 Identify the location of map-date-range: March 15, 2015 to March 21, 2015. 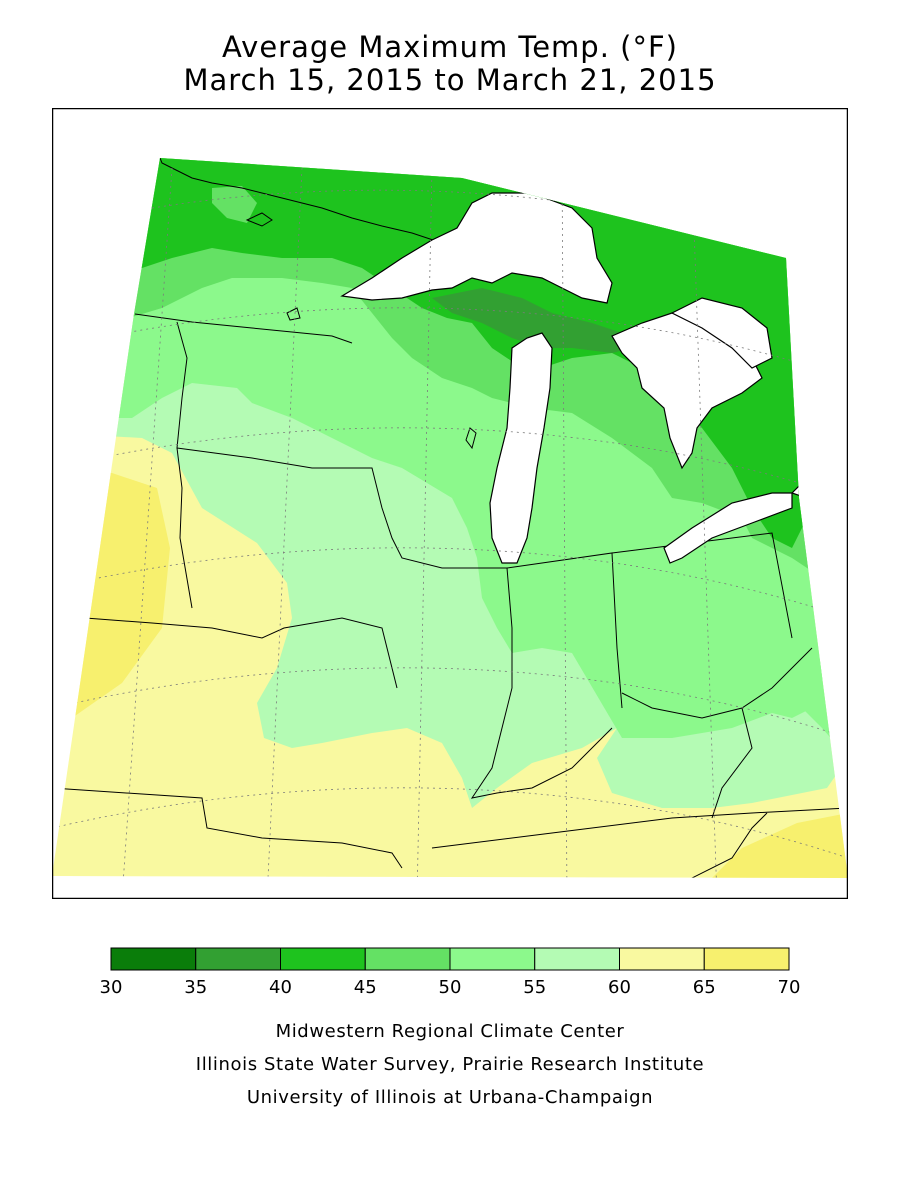
(450, 80).